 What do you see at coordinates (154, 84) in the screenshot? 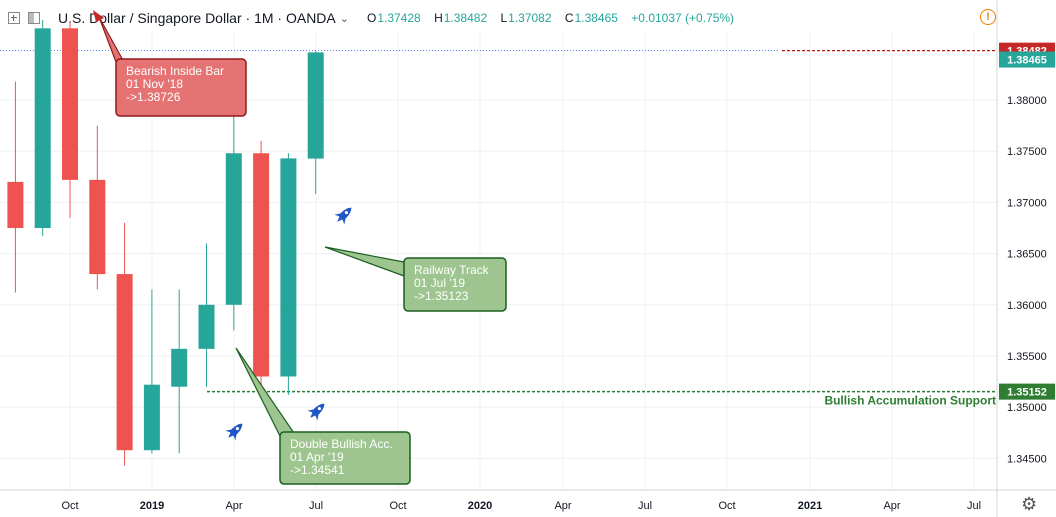
I see `bearish-callout-text: 01 Nov '18` at bounding box center [154, 84].